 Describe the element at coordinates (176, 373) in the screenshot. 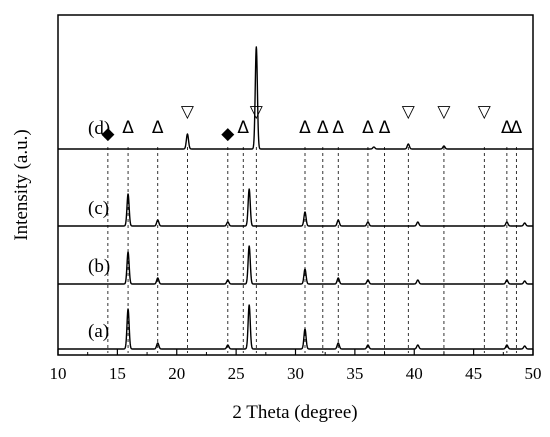

I see `x-tick-label: 20` at that location.